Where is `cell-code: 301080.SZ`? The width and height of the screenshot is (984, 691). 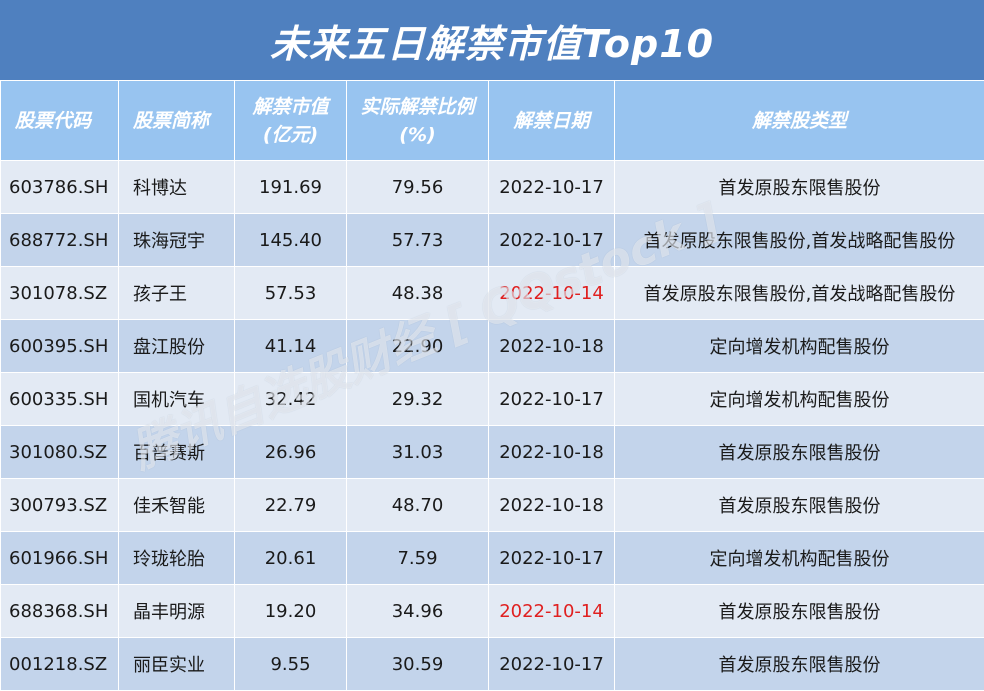
cell-code: 301080.SZ is located at coordinates (59, 452).